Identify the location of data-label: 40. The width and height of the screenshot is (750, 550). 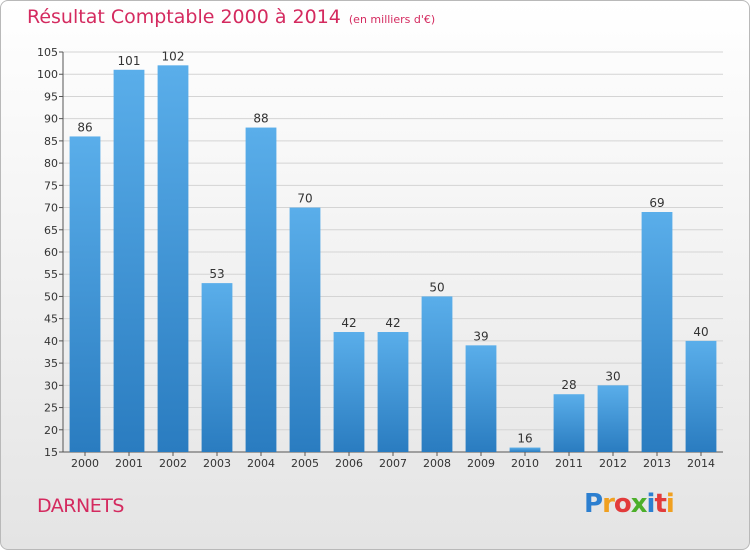
(700, 332).